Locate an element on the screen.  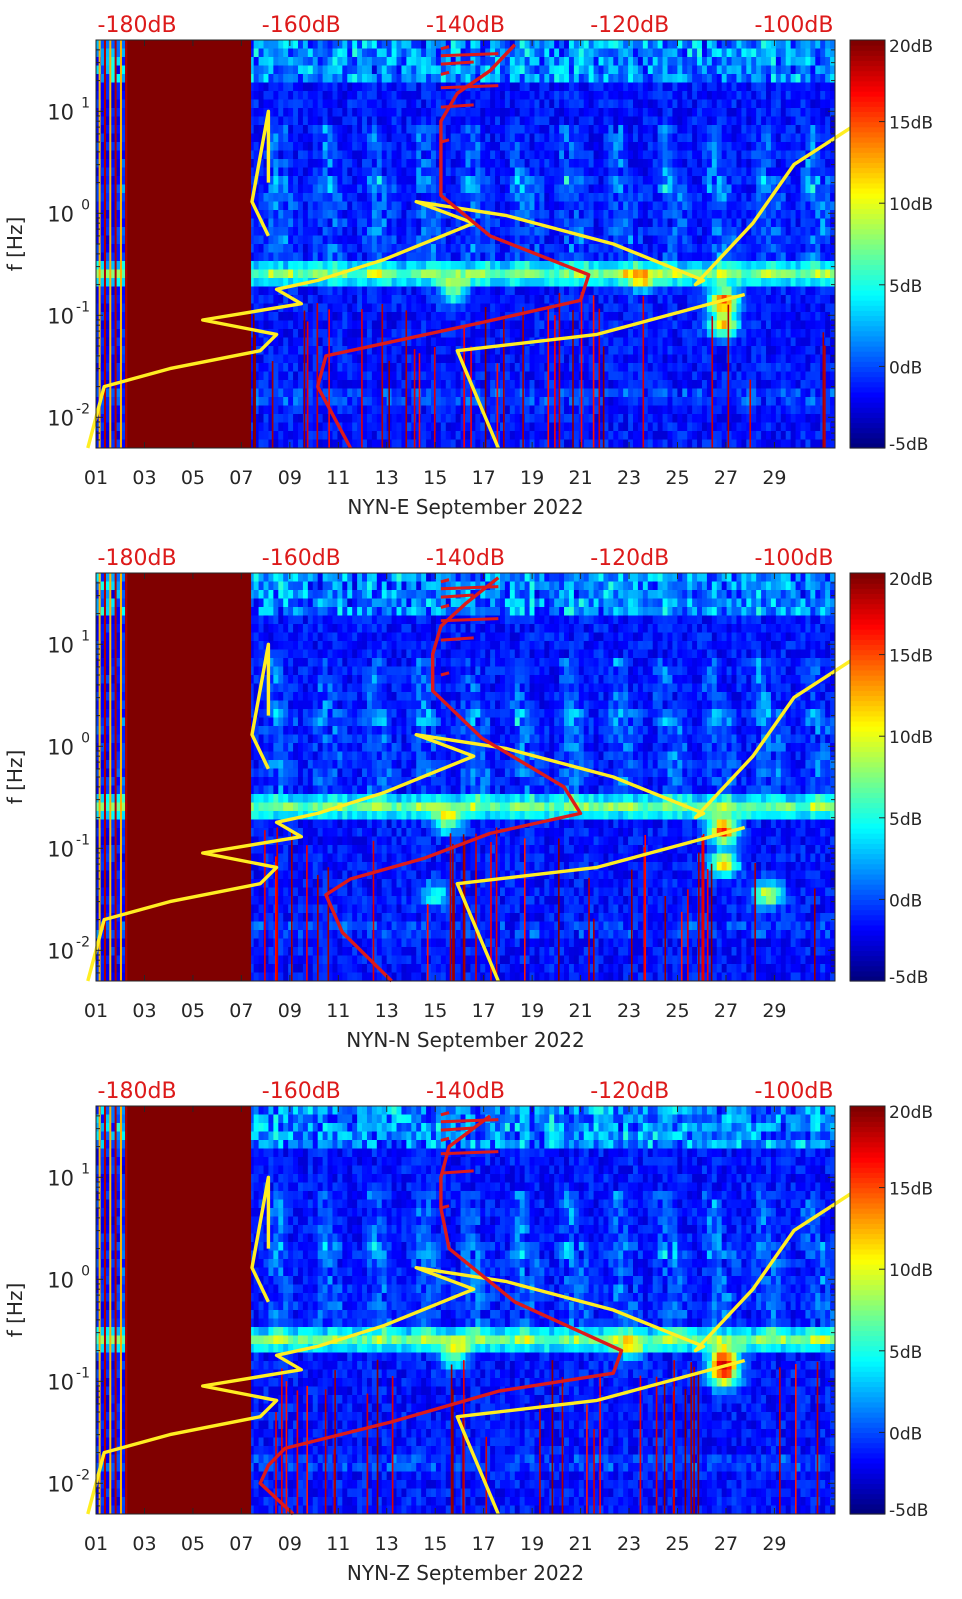
colorbar: -5dB 0dB 5dB 10dB 15dB 20dB is located at coordinates (891, 779).